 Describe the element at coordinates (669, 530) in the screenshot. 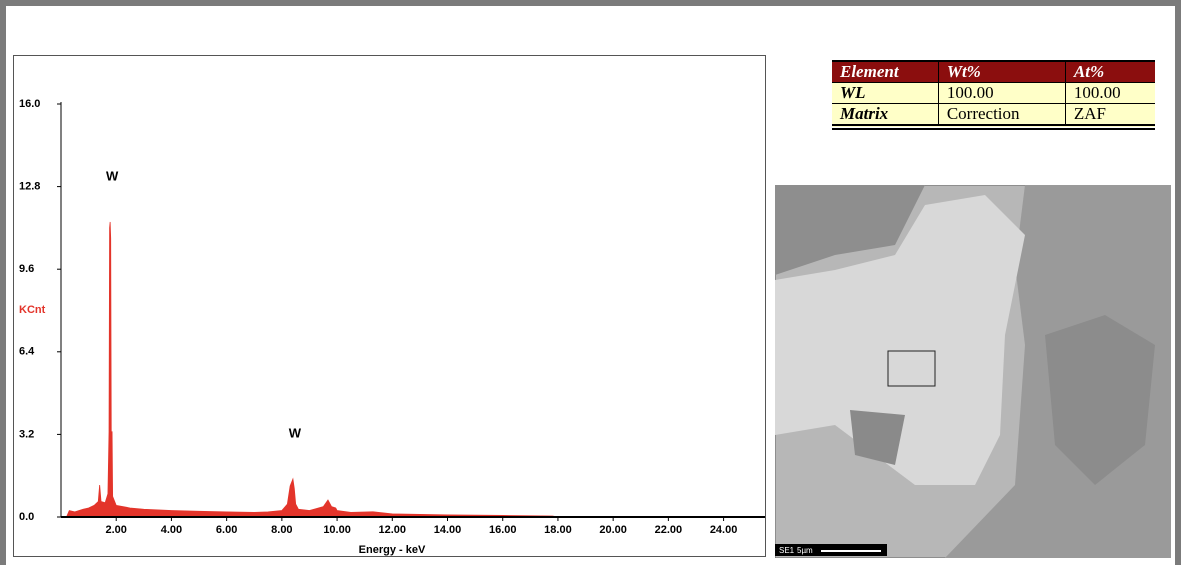

I see `x-tick-label: 22.00` at that location.